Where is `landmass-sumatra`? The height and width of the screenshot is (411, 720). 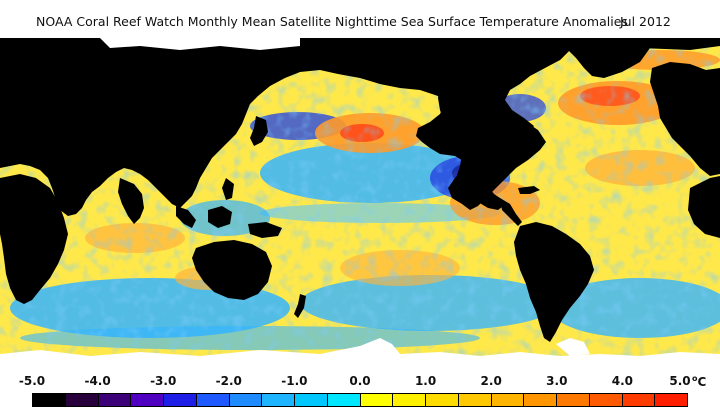 landmass-sumatra is located at coordinates (186, 217).